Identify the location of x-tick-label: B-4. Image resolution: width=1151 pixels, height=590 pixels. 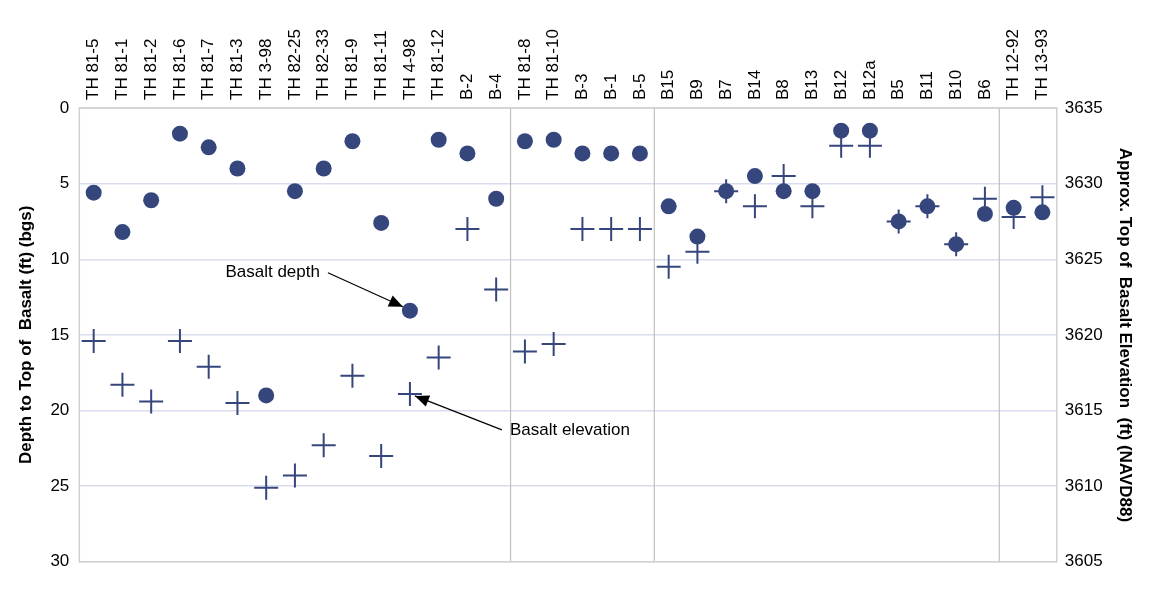
(495, 86).